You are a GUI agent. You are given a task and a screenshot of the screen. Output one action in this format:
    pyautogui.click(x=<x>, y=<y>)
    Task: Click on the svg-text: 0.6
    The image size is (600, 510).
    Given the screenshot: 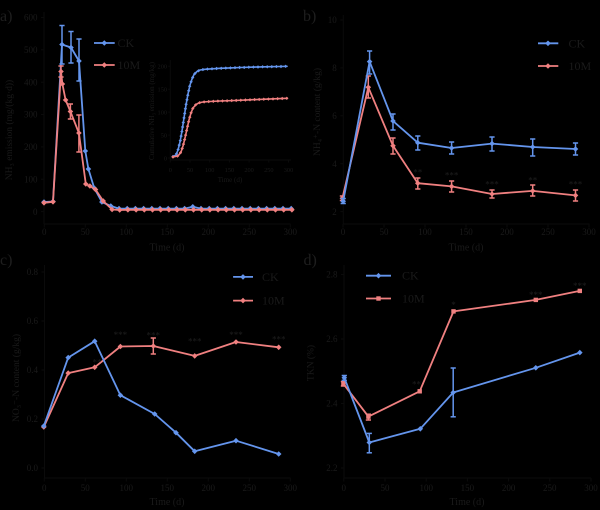 What is the action you would take?
    pyautogui.click(x=33, y=321)
    